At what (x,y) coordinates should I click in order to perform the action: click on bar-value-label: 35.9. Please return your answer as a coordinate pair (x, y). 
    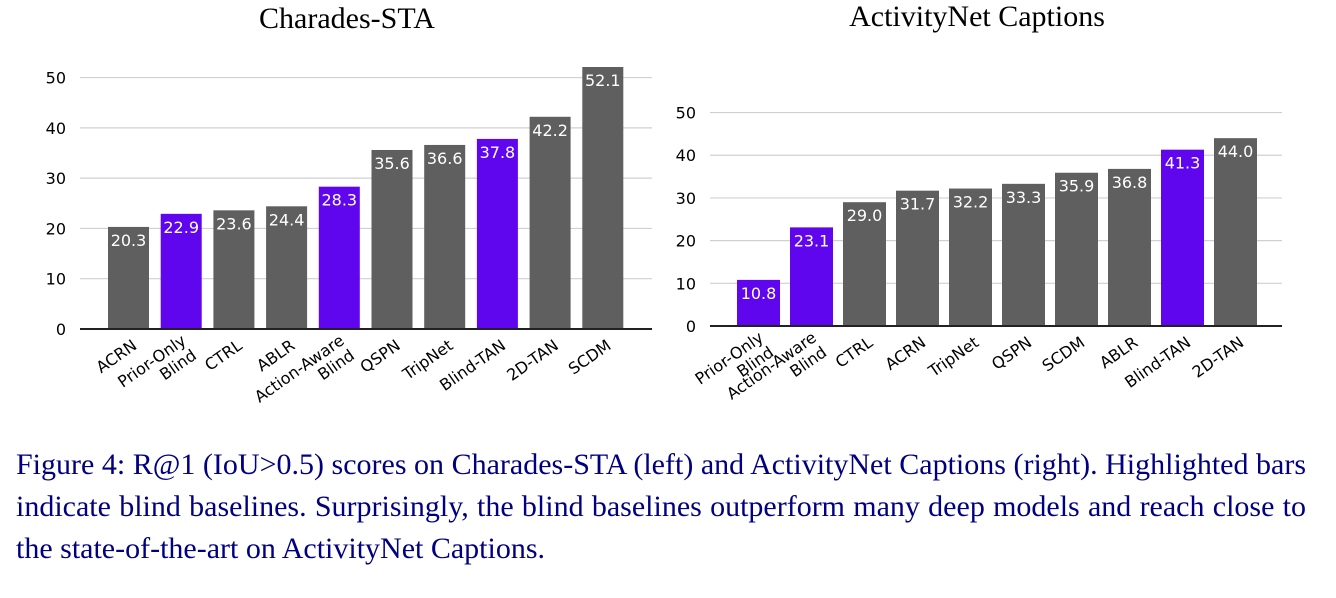
    Looking at the image, I should click on (1077, 186).